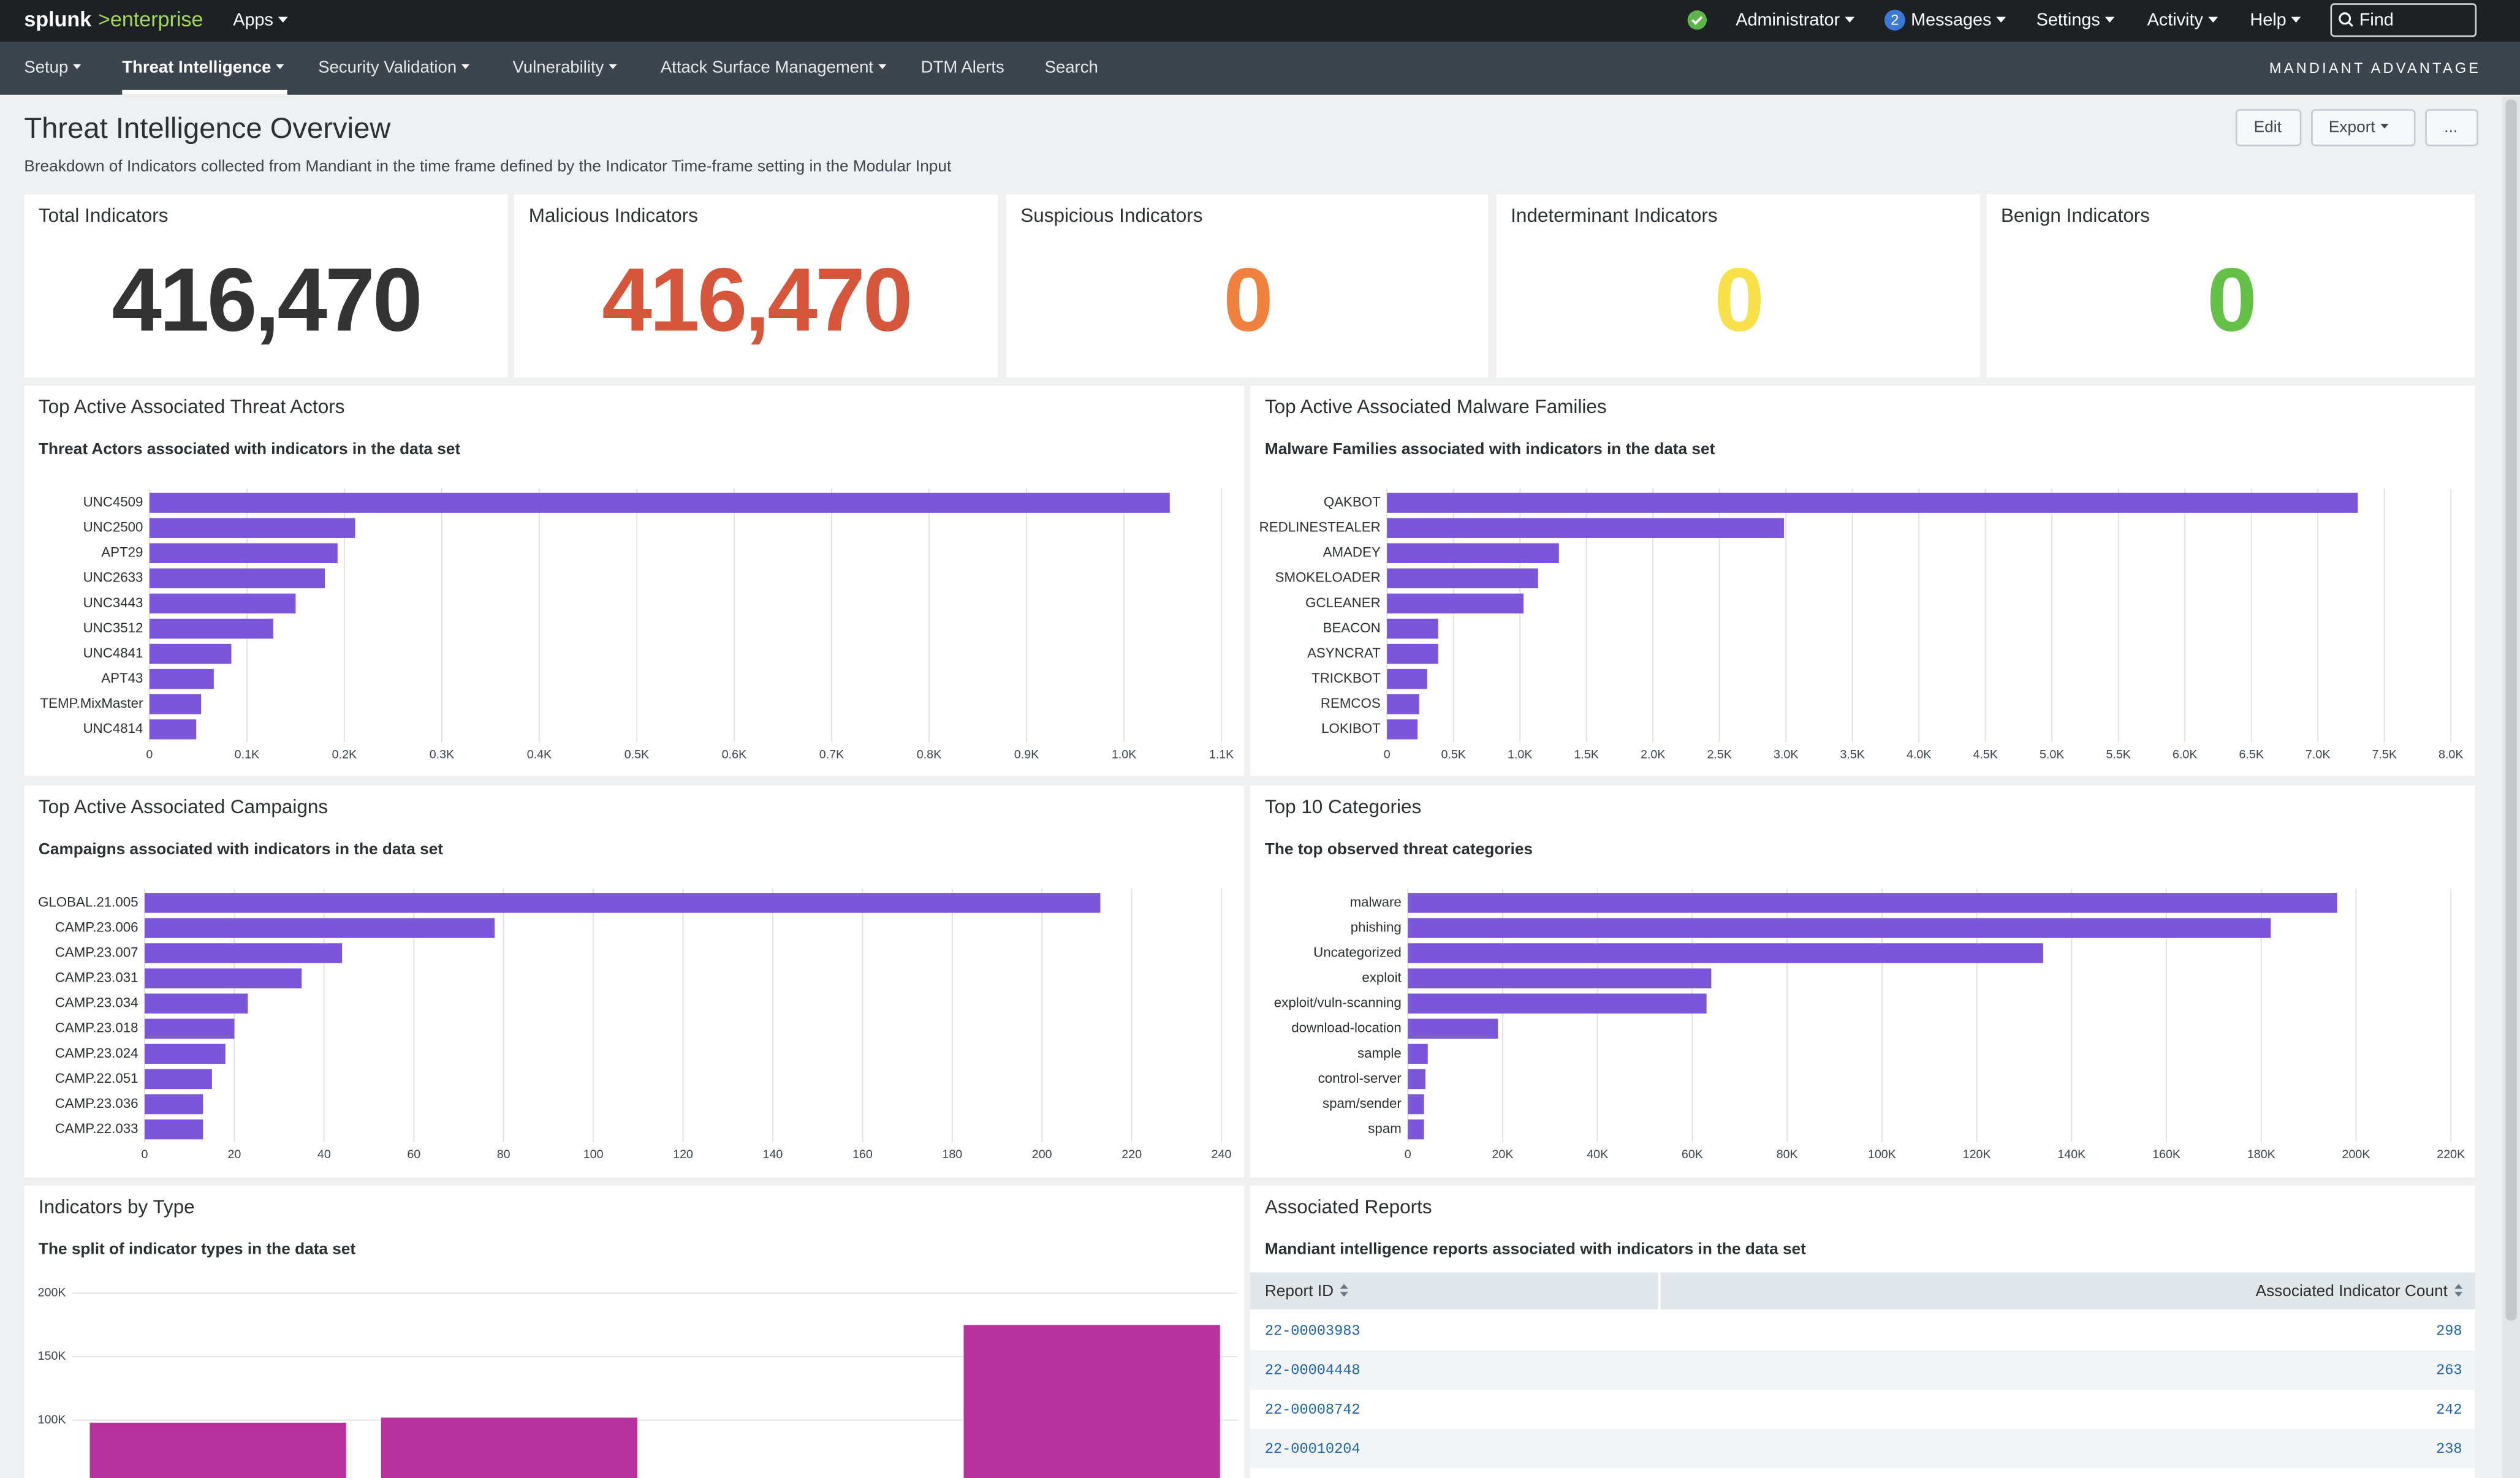 This screenshot has height=1478, width=2520. What do you see at coordinates (2075, 215) in the screenshot?
I see `panel-title: Benign Indicators` at bounding box center [2075, 215].